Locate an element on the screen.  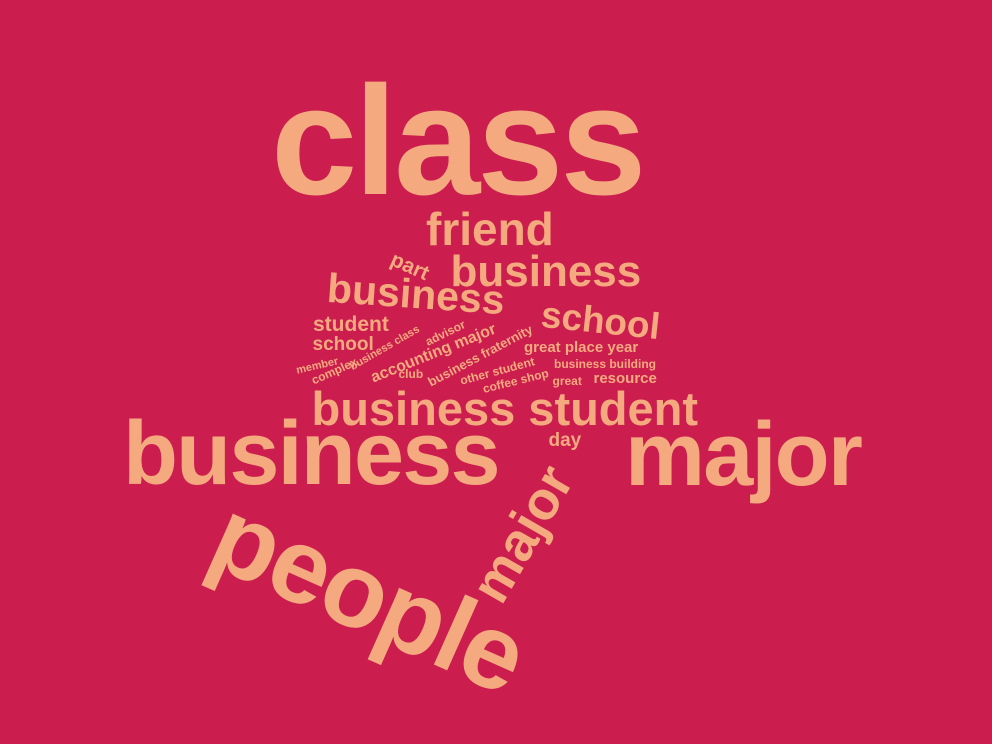
word-major: major is located at coordinates (744, 455).